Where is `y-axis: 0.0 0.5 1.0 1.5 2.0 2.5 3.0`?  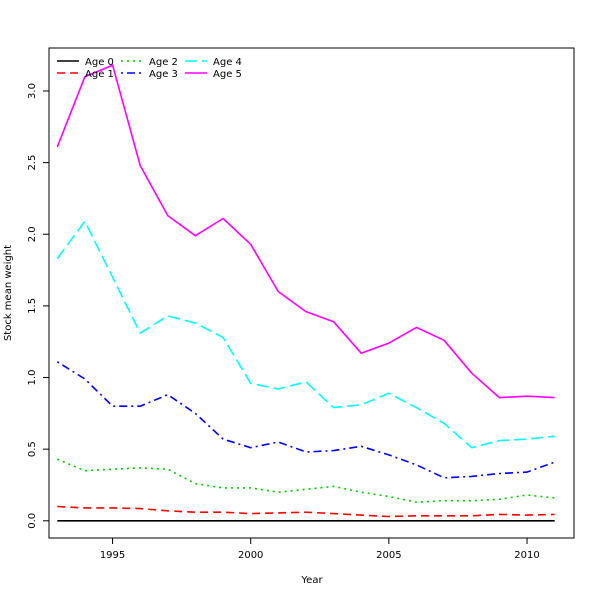
y-axis: 0.0 0.5 1.0 1.5 2.0 2.5 3.0 is located at coordinates (38, 306).